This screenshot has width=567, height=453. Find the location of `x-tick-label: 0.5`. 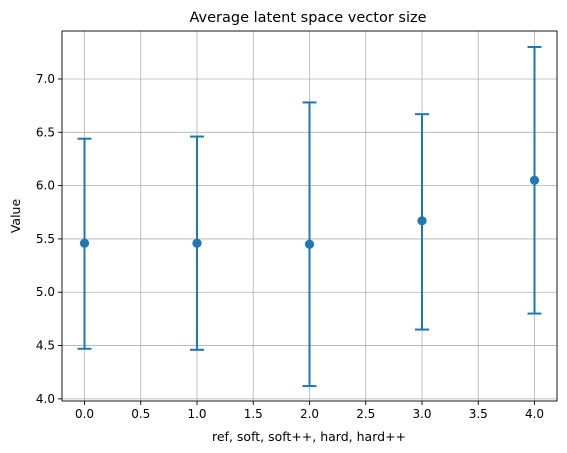

x-tick-label: 0.5 is located at coordinates (140, 414).